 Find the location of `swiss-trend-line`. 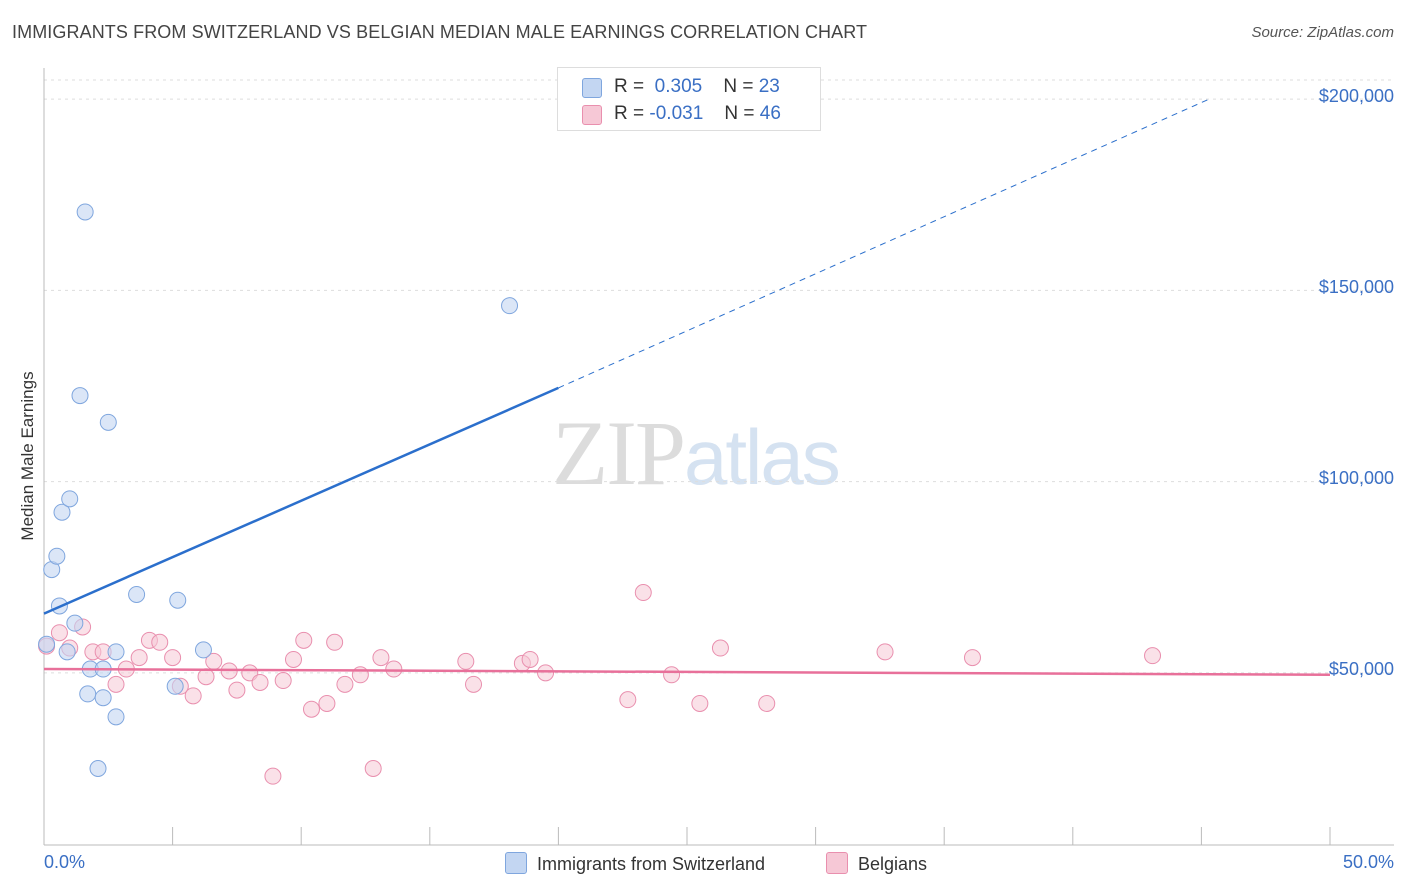

swiss-trend-line is located at coordinates (301, 500).